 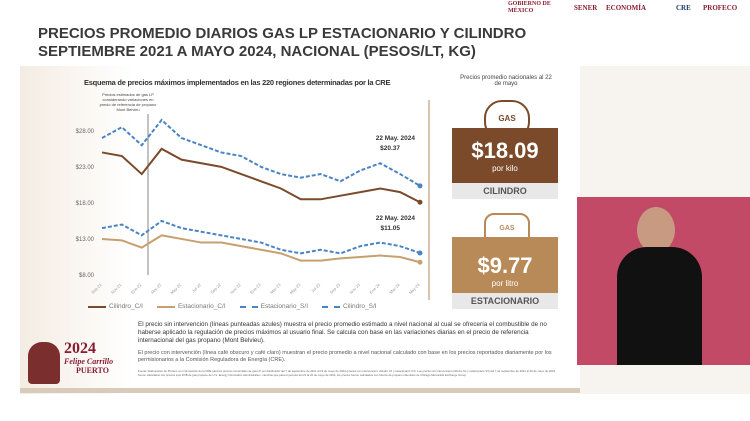 I want to click on legend-item: Cilindro_S/I, so click(x=349, y=306).